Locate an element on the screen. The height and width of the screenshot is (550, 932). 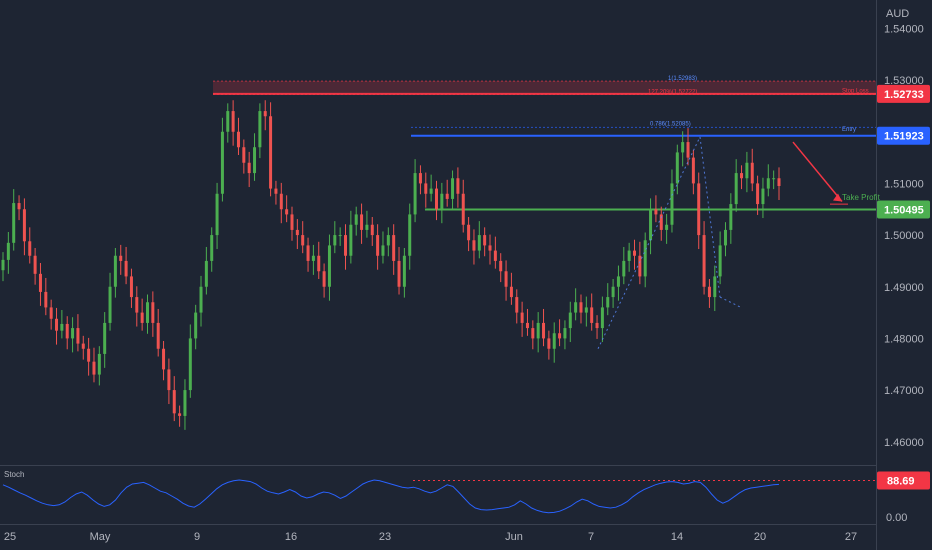
y-tick-label: 1.46000 is located at coordinates (904, 443).